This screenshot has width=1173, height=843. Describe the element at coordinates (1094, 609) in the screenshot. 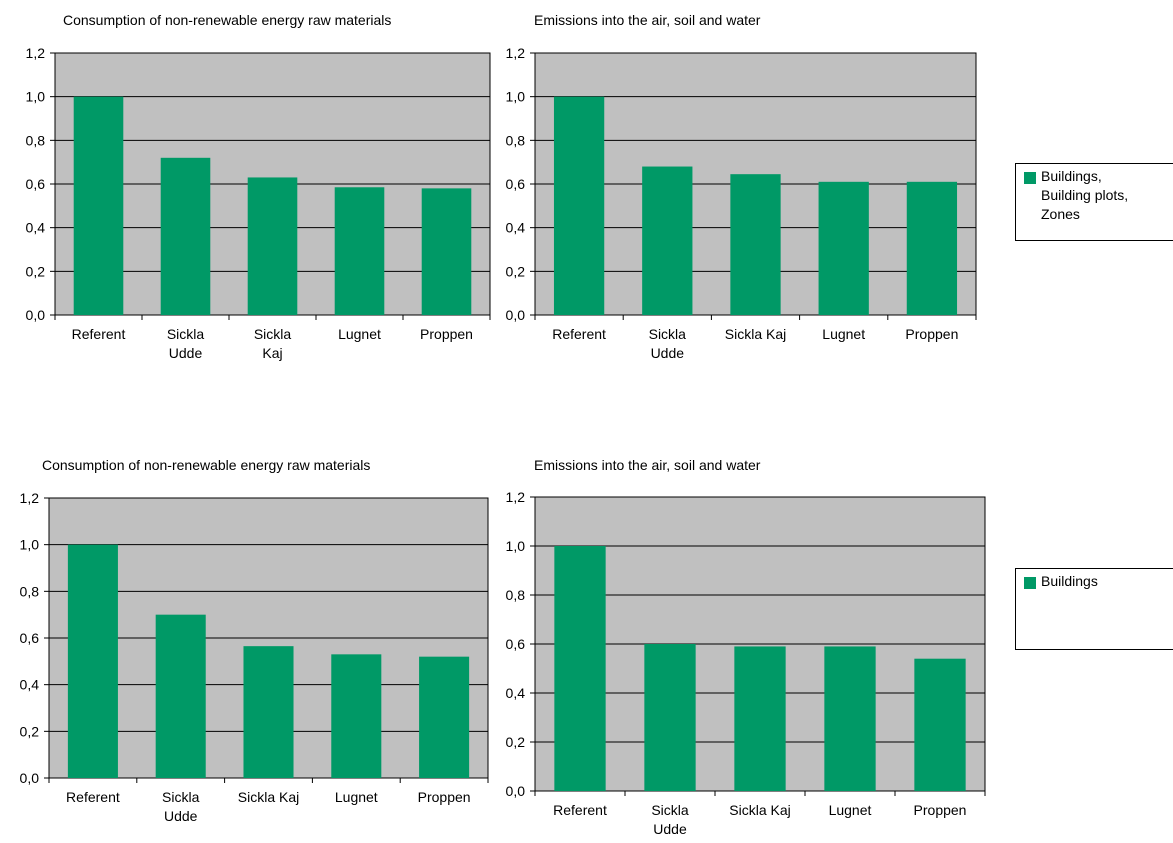

I see `legend-bottom: Buildings` at that location.